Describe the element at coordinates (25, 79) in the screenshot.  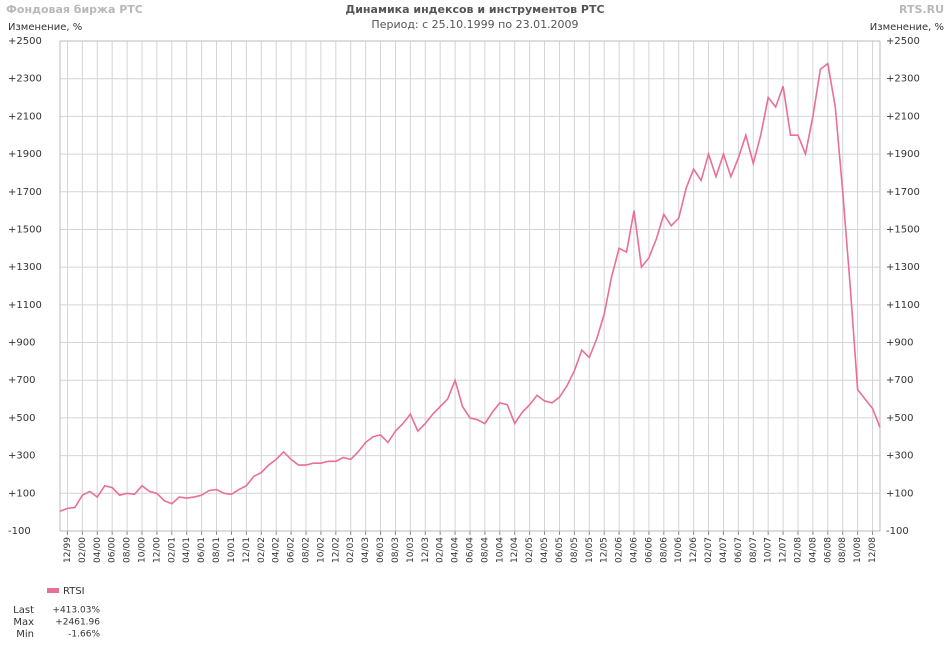
I see `y-tick-label: +2300` at that location.